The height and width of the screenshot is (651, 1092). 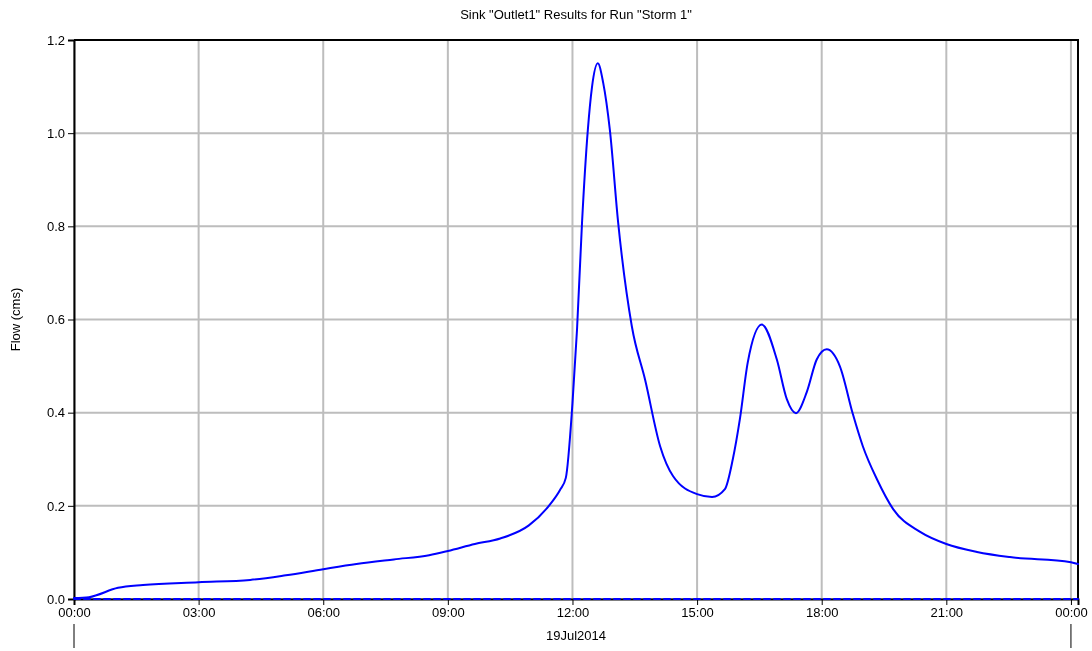 What do you see at coordinates (576, 635) in the screenshot?
I see `x-axis-title: 19Jul2014` at bounding box center [576, 635].